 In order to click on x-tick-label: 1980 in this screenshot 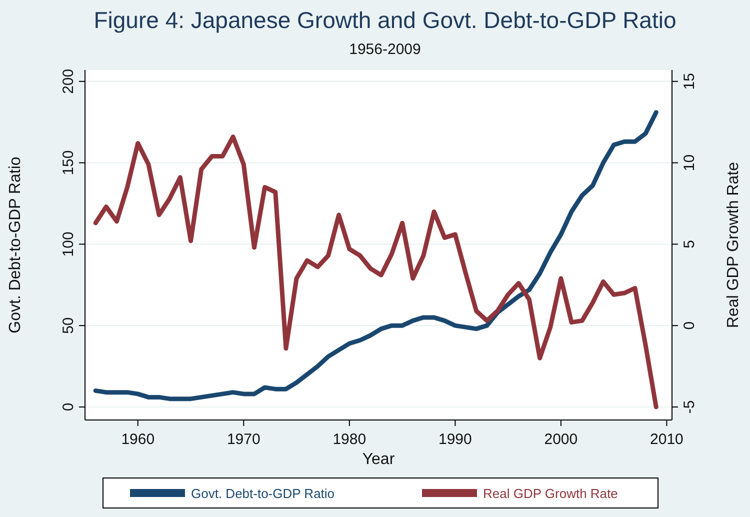, I will do `click(349, 439)`.